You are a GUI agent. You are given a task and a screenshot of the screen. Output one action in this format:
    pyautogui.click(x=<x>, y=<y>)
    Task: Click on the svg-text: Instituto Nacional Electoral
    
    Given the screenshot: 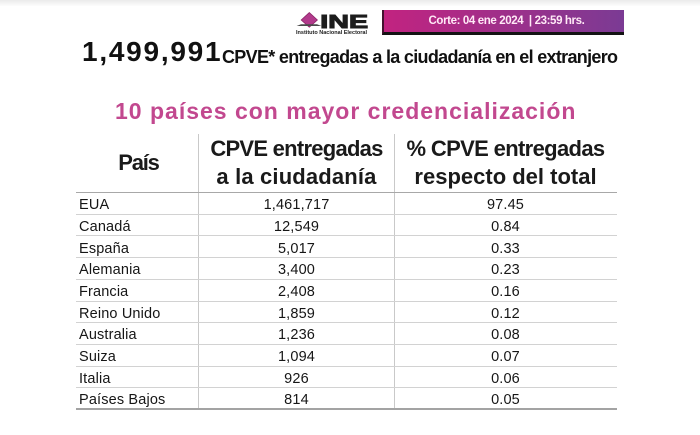 What is the action you would take?
    pyautogui.click(x=332, y=33)
    